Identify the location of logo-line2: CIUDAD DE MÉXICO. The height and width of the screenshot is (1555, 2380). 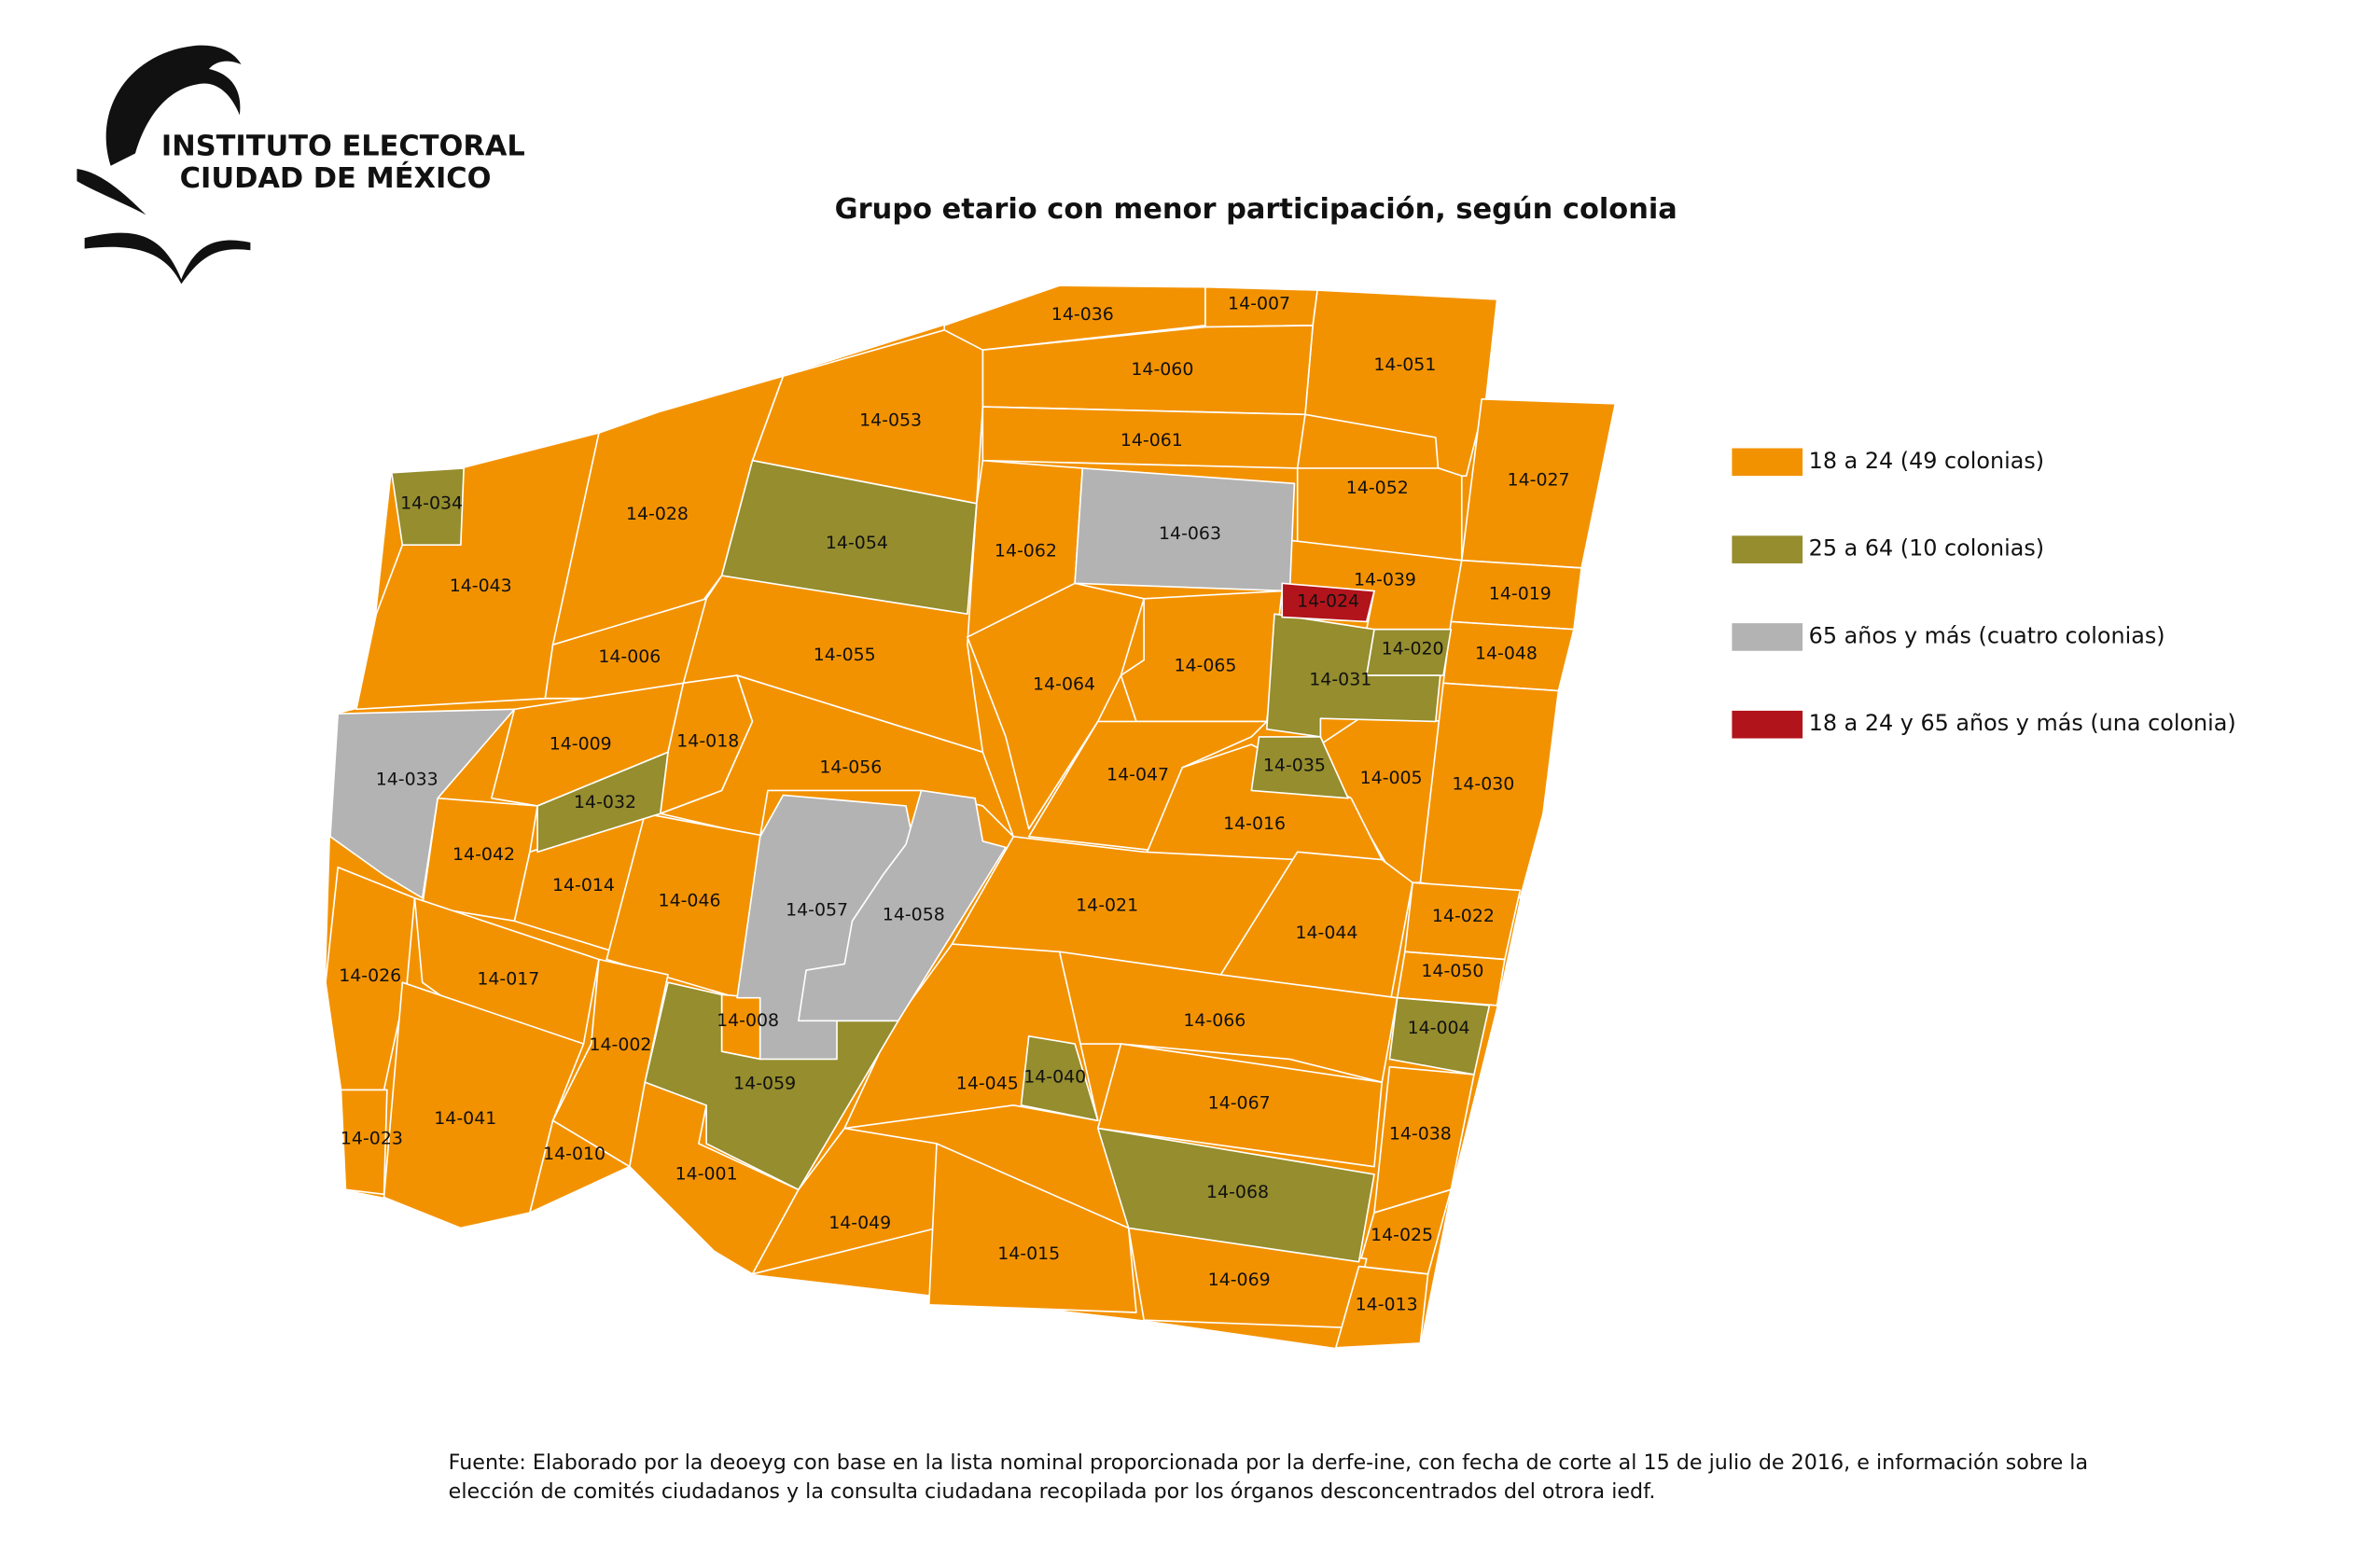
(336, 178).